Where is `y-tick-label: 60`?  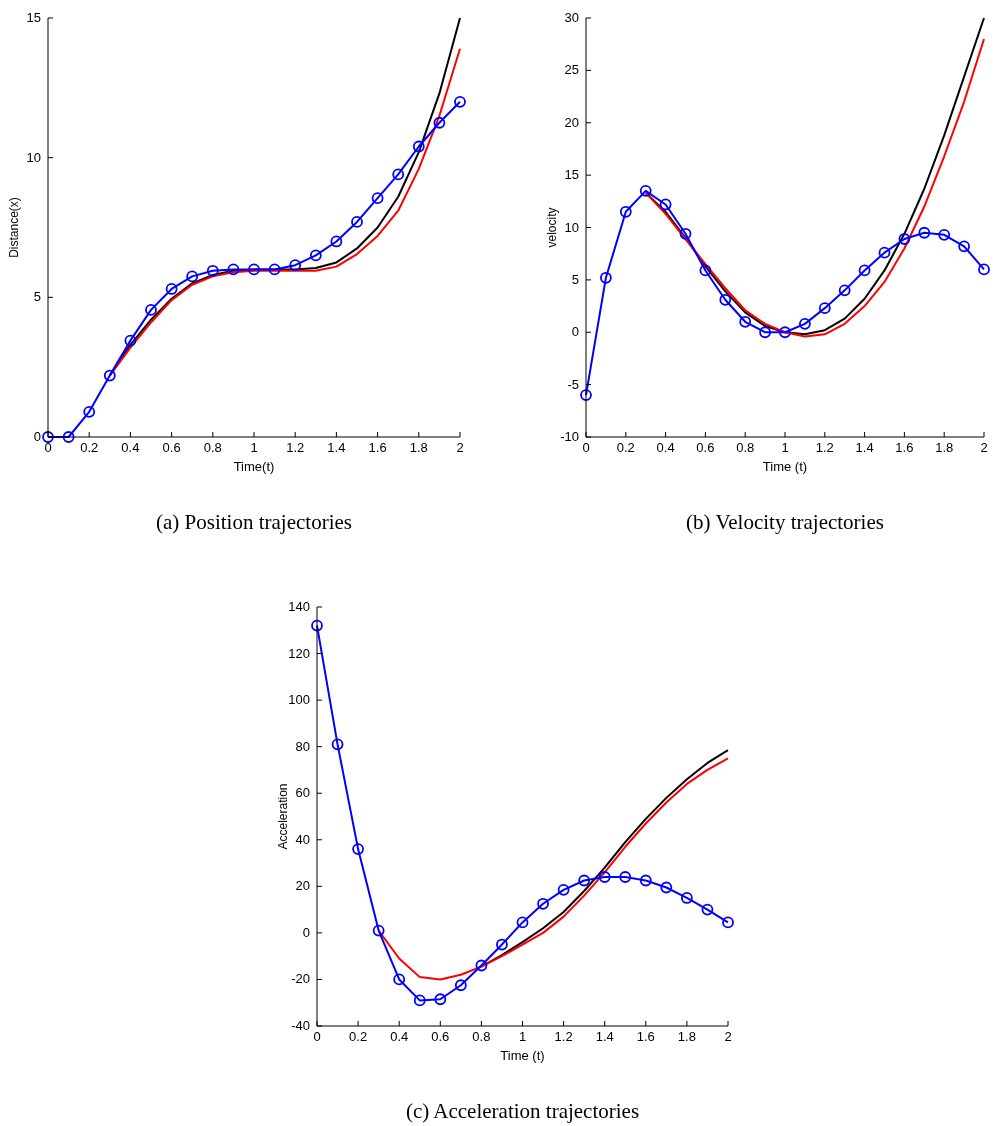 y-tick-label: 60 is located at coordinates (302, 793).